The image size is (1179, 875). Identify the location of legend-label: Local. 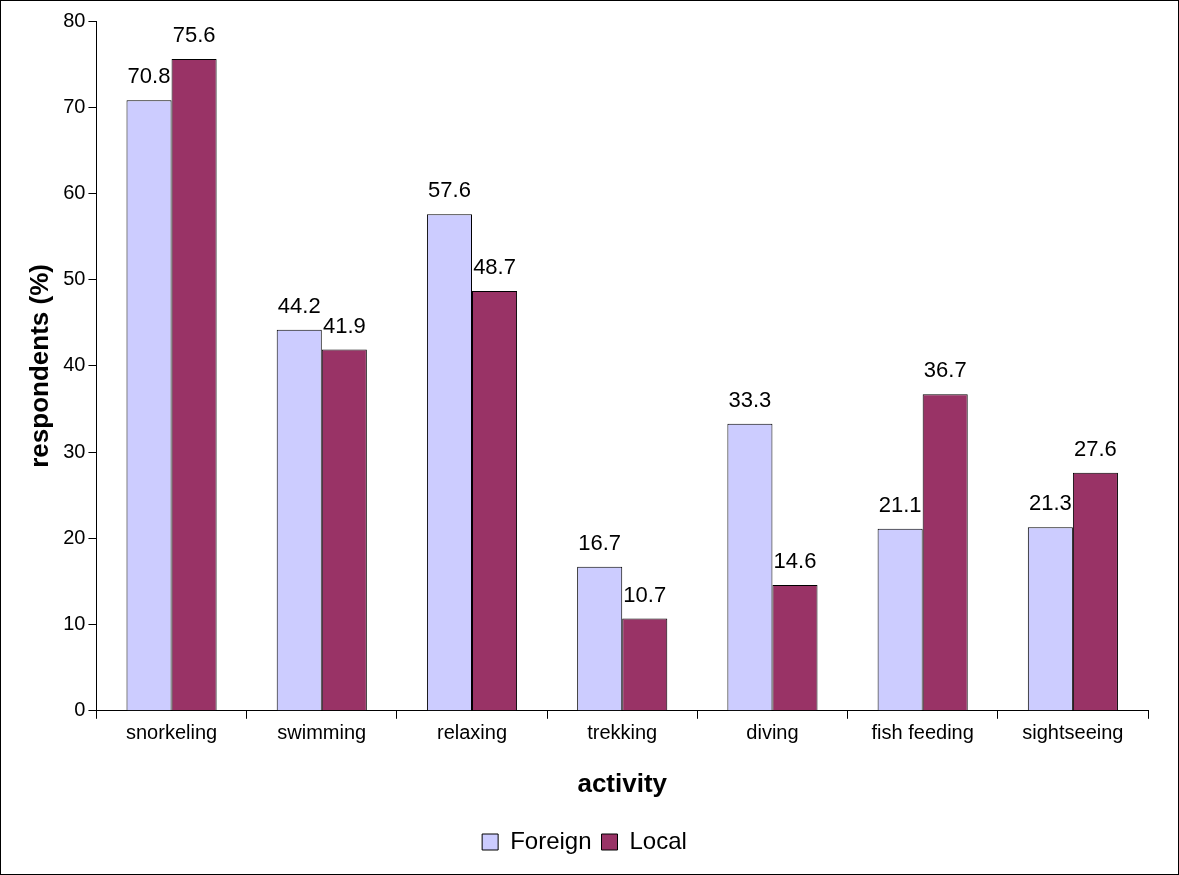
(658, 840).